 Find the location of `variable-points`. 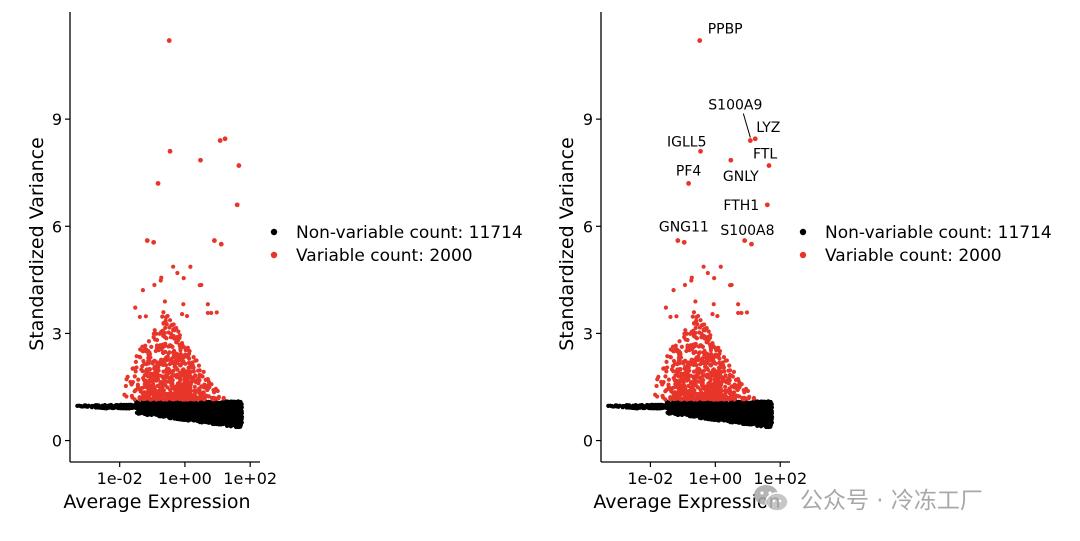

variable-points is located at coordinates (182, 220).